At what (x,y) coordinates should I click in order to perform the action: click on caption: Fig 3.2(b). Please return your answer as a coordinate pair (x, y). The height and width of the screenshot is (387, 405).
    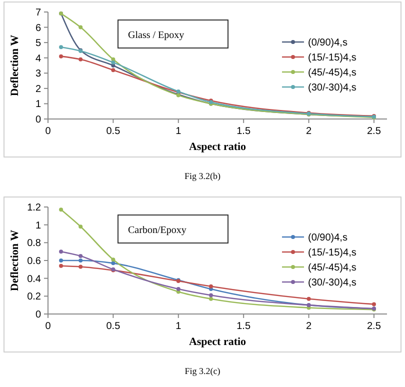
    Looking at the image, I should click on (202, 176).